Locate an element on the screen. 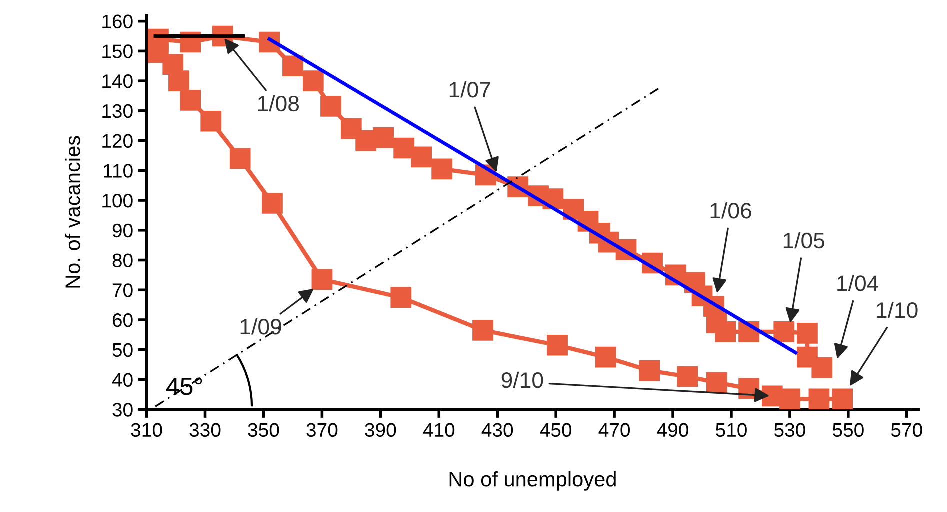 This screenshot has width=947, height=512. y-tick-label: 90 is located at coordinates (122, 231).